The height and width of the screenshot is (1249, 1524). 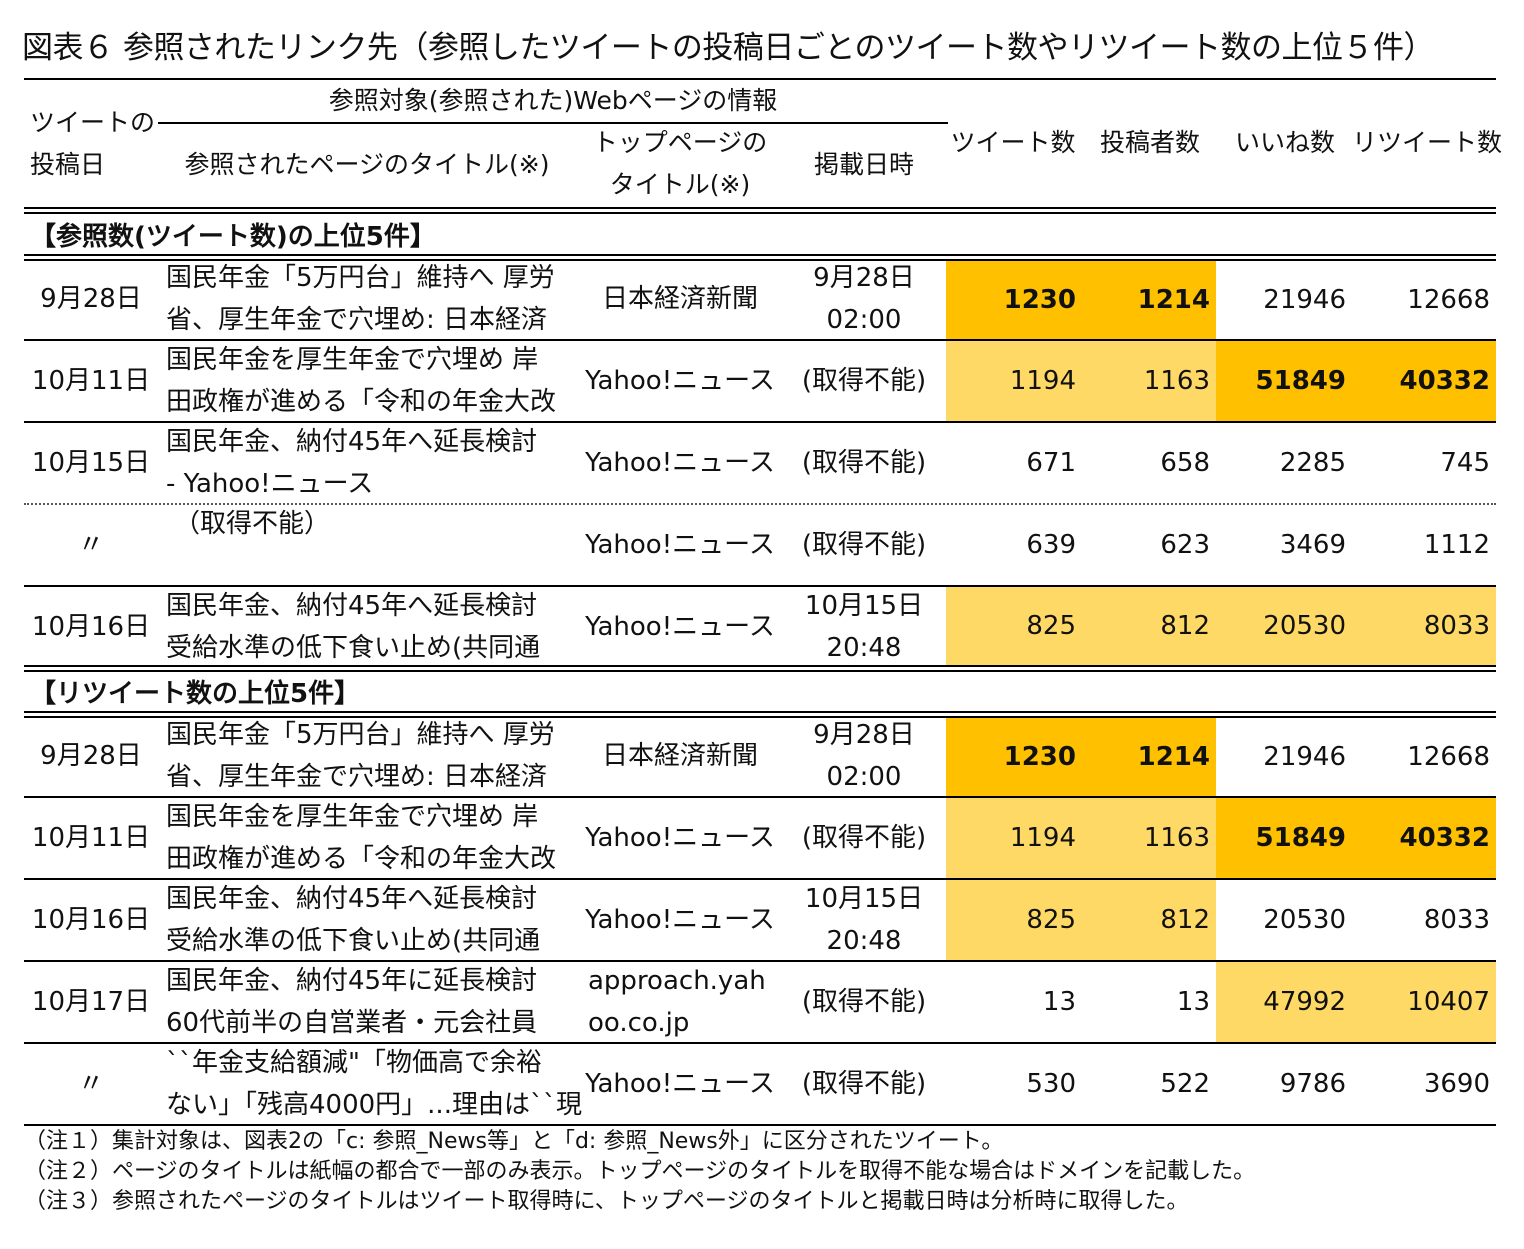 I want to click on header-rule-b, so click(x=760, y=213).